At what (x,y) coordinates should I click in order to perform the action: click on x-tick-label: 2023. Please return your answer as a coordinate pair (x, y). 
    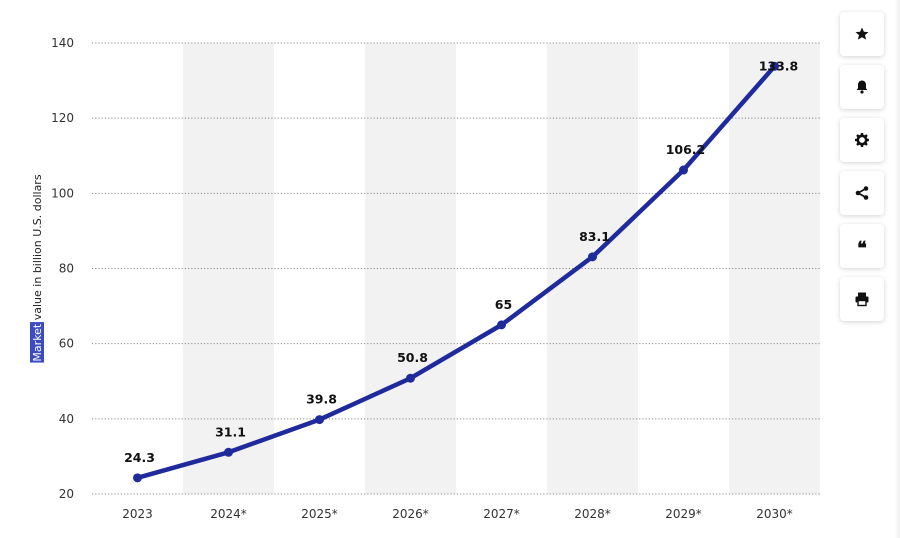
    Looking at the image, I should click on (137, 514).